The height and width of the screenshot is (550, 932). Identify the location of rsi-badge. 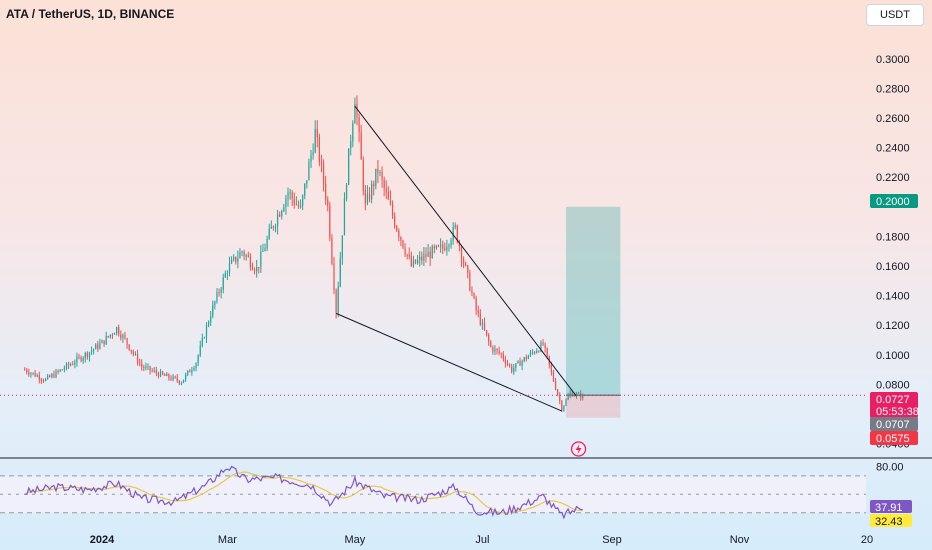
(891, 506).